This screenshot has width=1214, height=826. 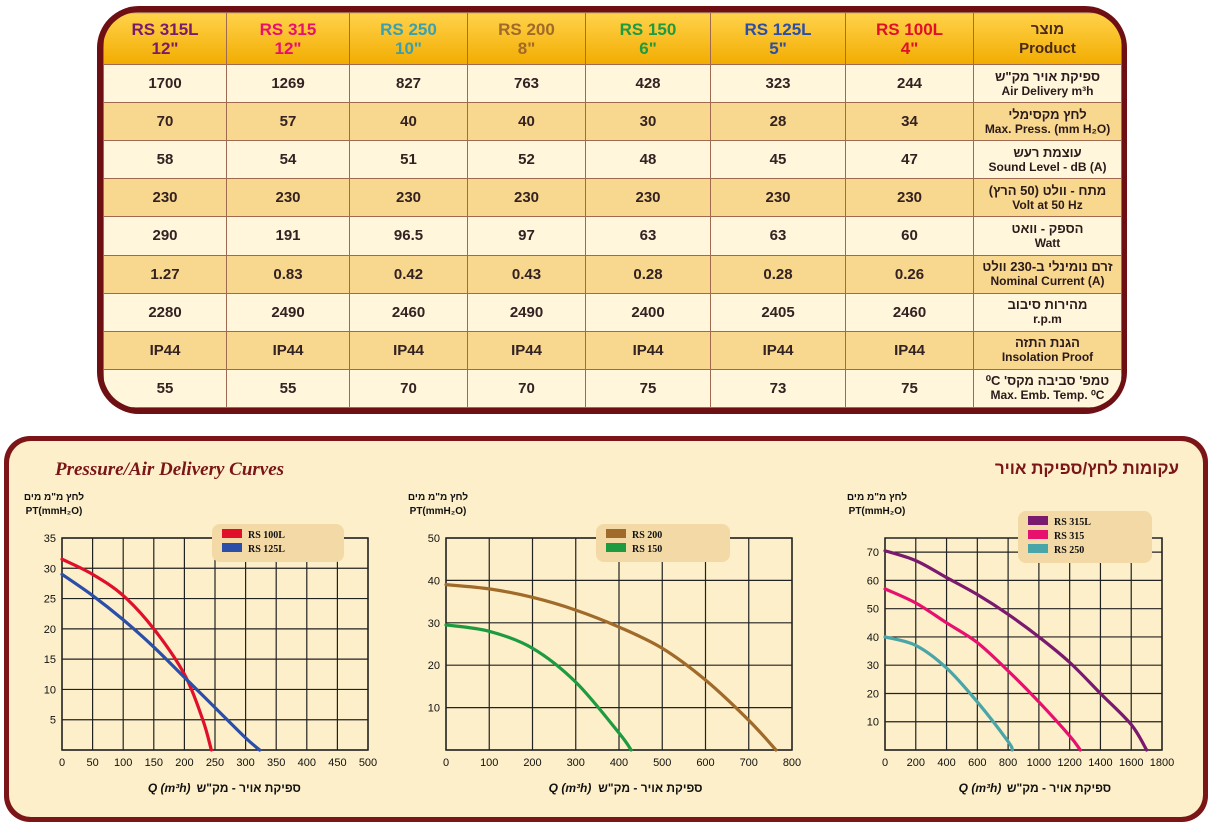 What do you see at coordinates (54, 511) in the screenshot?
I see `y-axis-label: PT(mmH₂O)` at bounding box center [54, 511].